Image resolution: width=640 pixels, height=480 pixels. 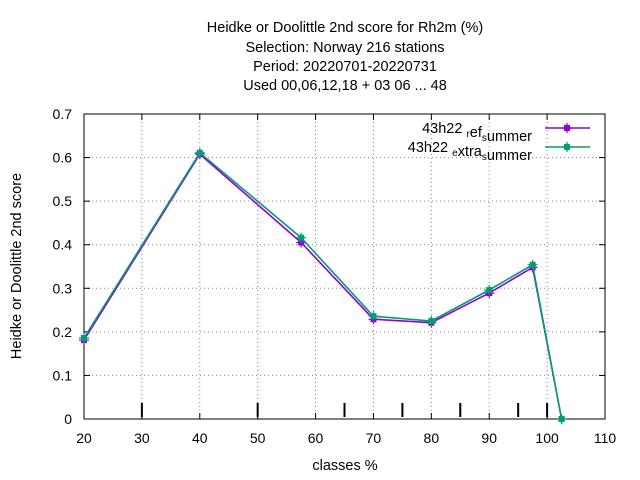 What do you see at coordinates (374, 438) in the screenshot?
I see `x-tick-label: 70` at bounding box center [374, 438].